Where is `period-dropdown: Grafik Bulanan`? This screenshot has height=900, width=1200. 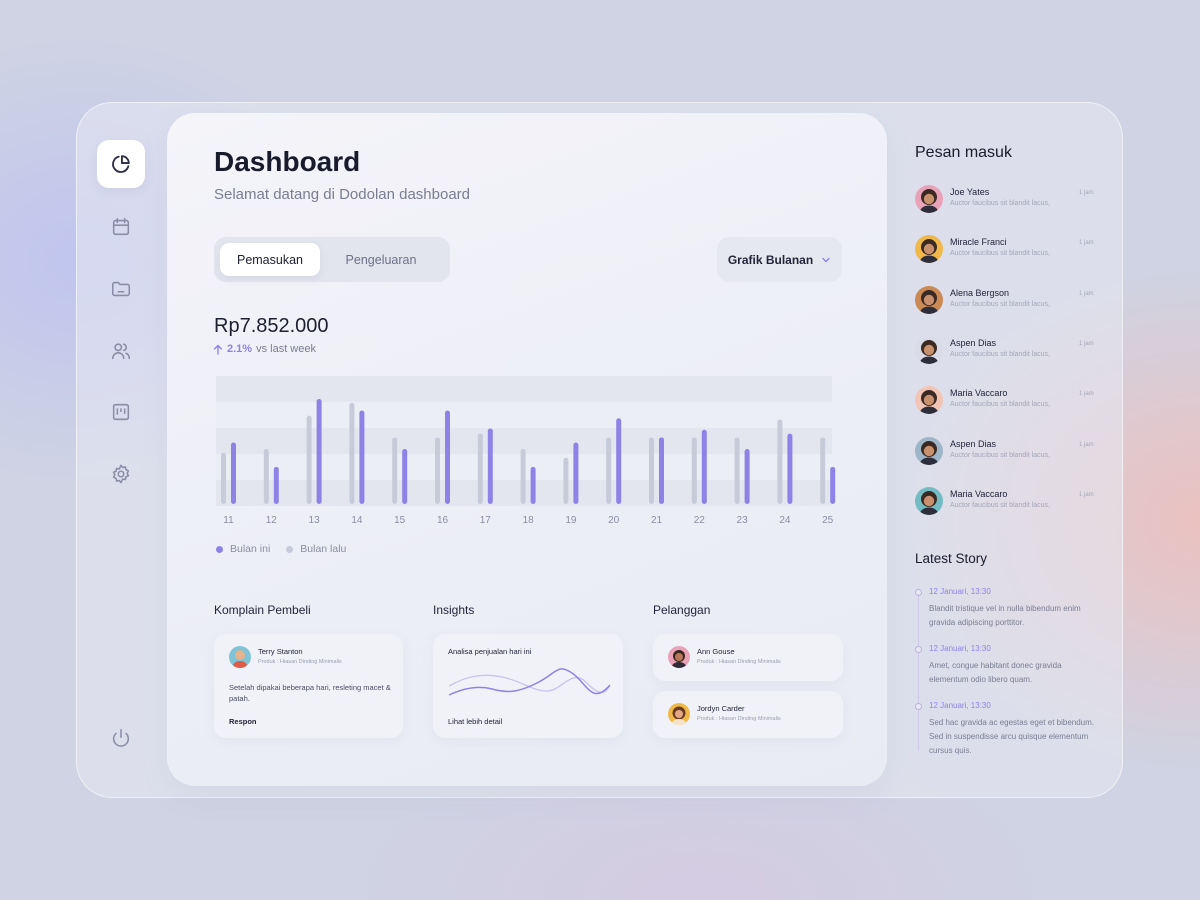 period-dropdown: Grafik Bulanan is located at coordinates (779, 259).